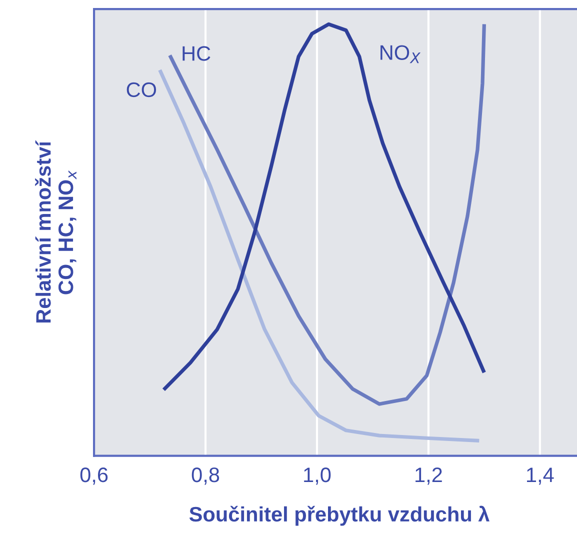 This screenshot has height=535, width=577. What do you see at coordinates (94, 476) in the screenshot?
I see `x-tick-label: 0,6` at bounding box center [94, 476].